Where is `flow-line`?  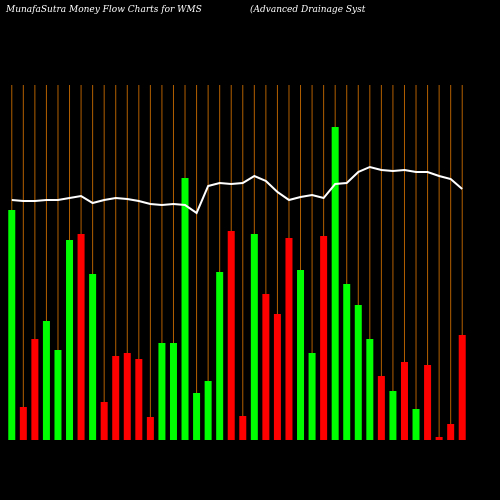
flow-line is located at coordinates (237, 190).